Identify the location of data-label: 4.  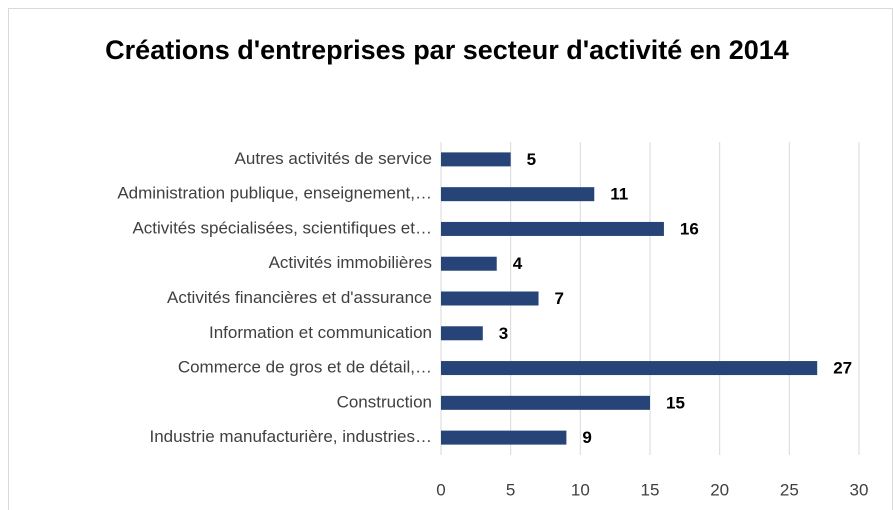
(518, 263).